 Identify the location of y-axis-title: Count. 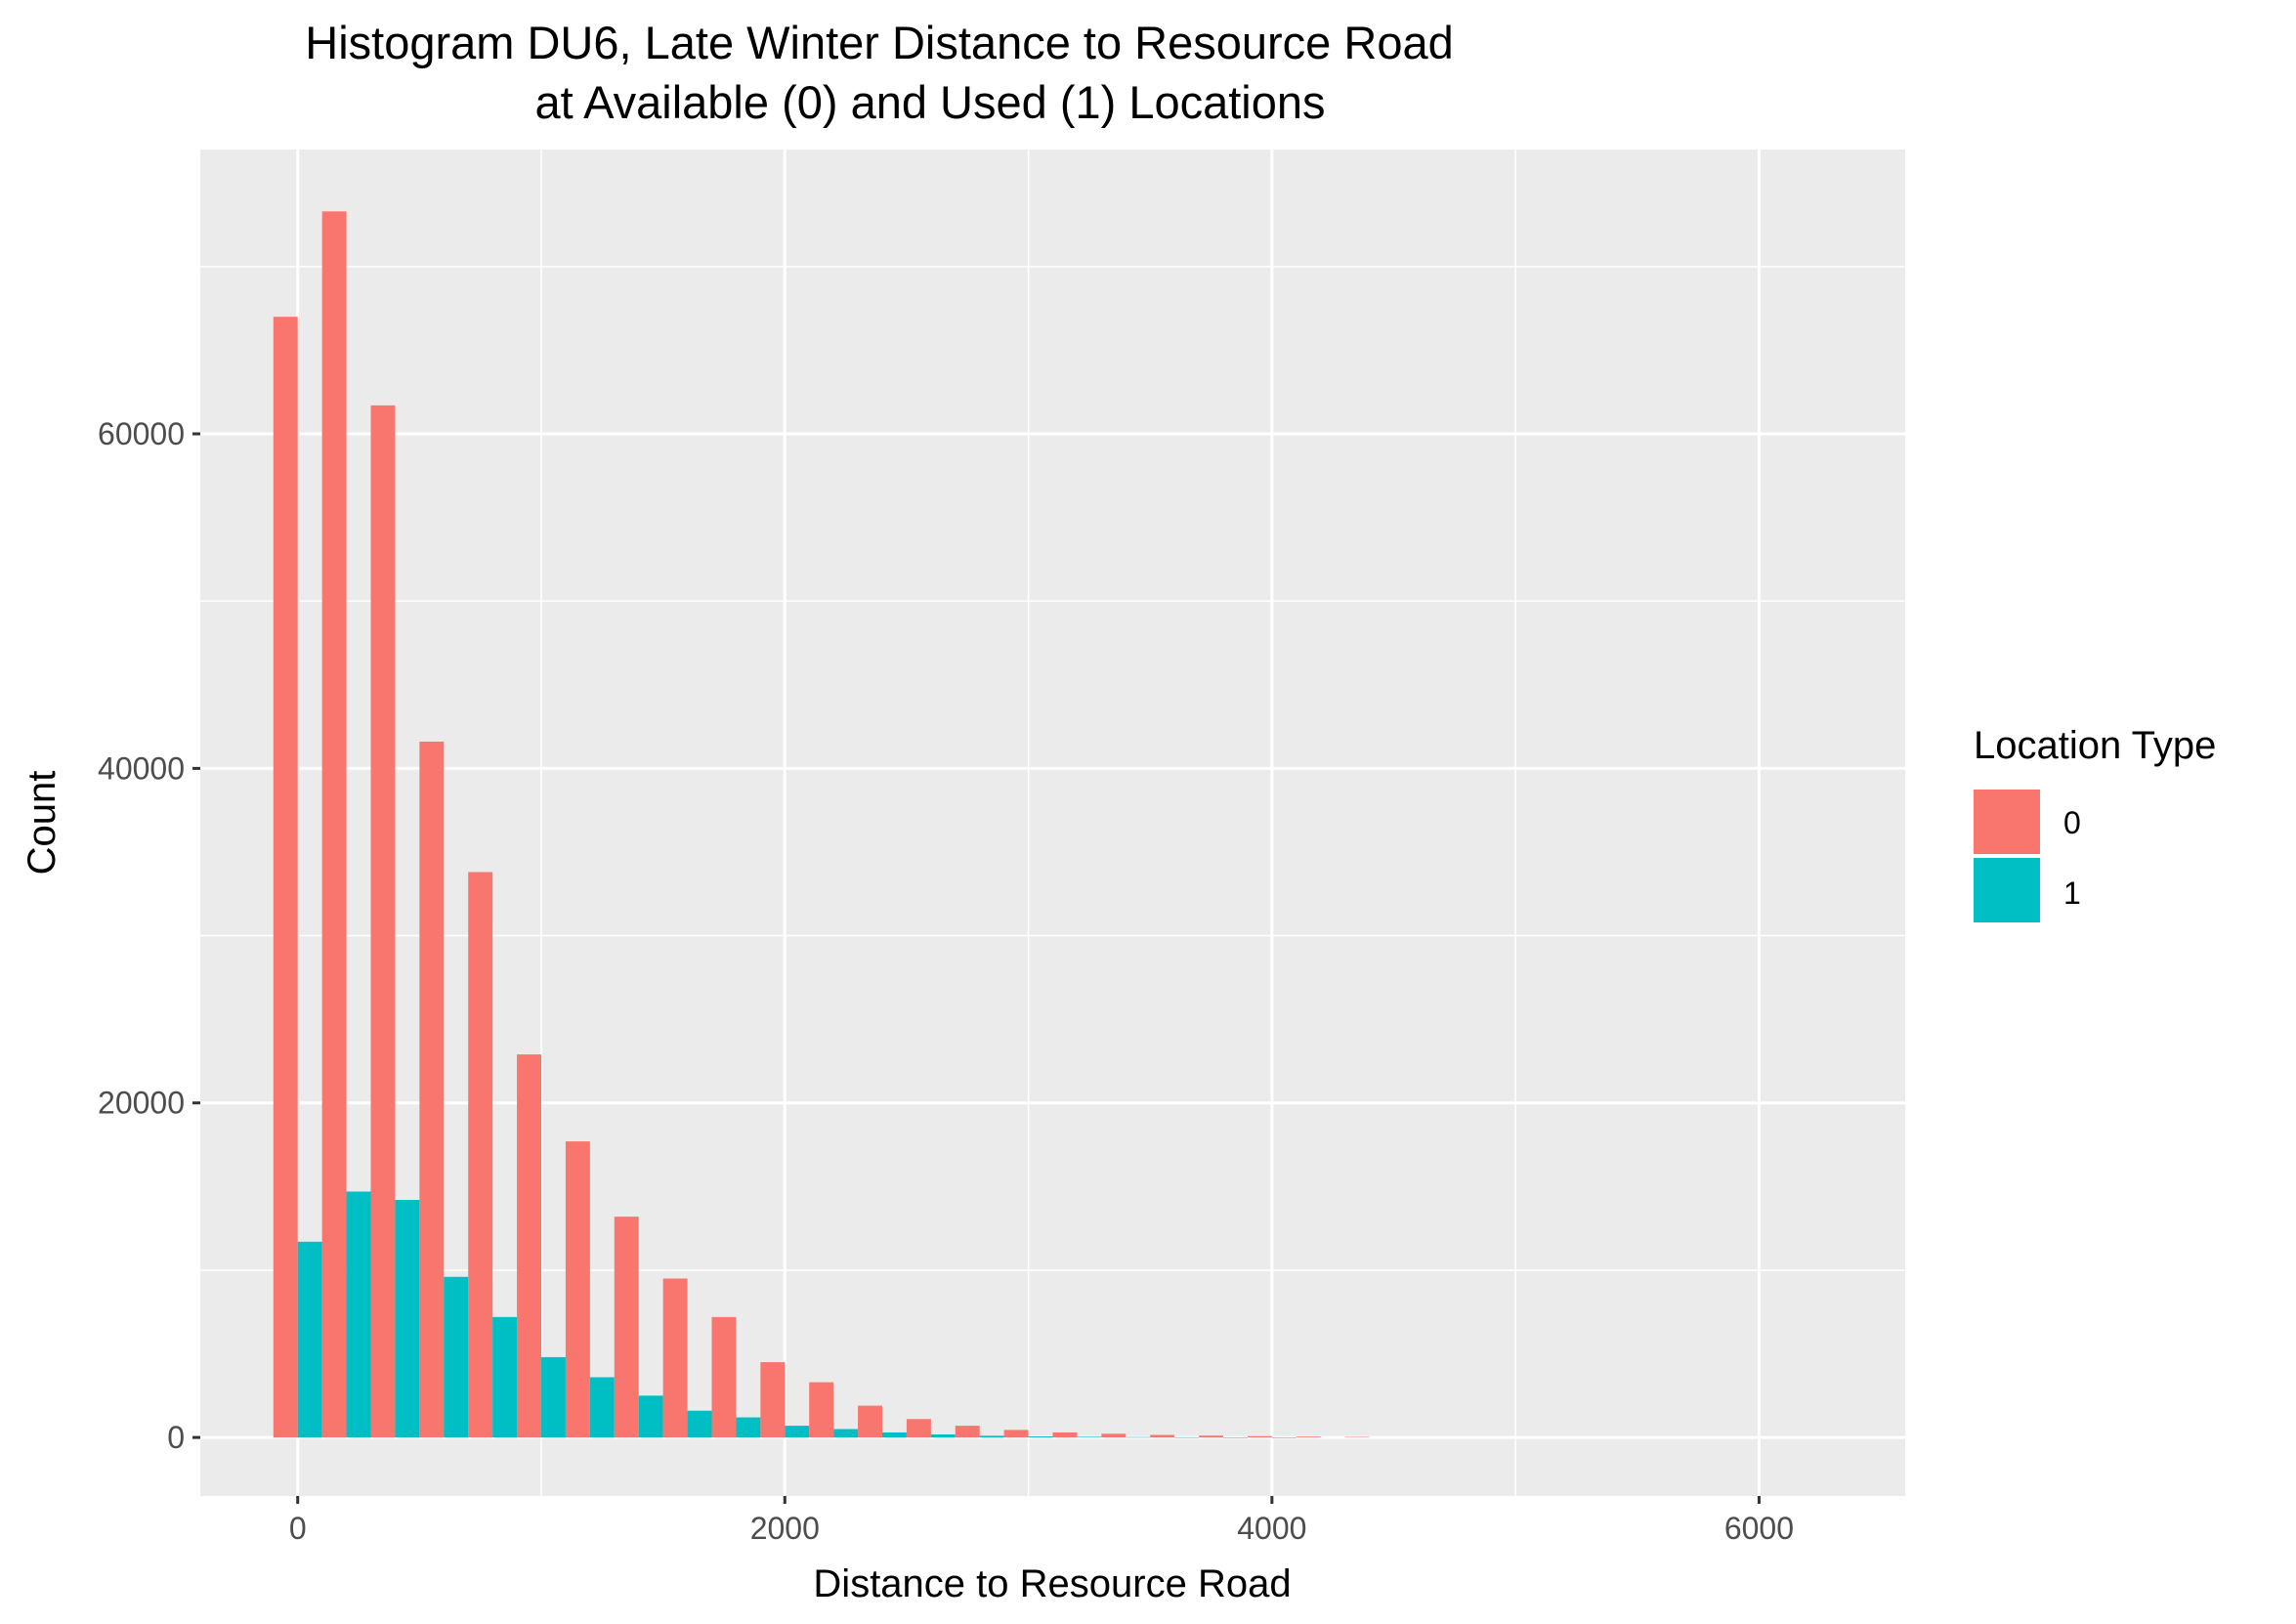
(43, 823).